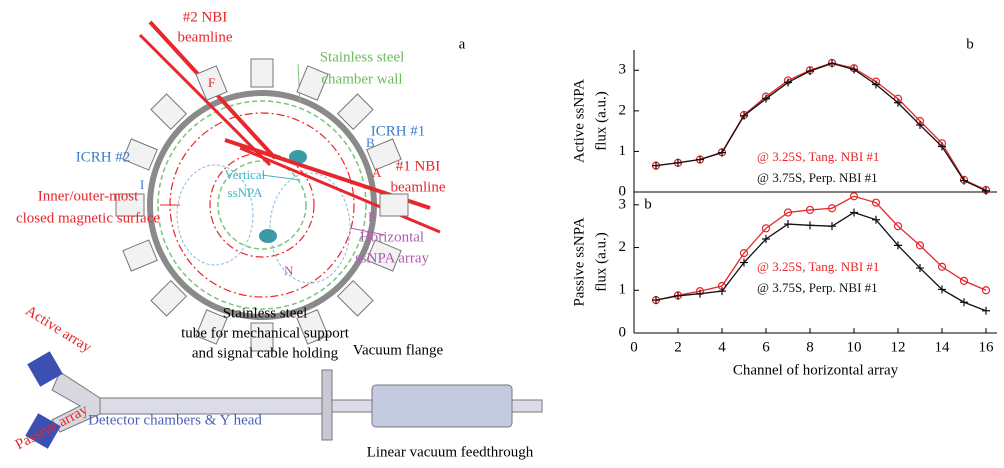 The height and width of the screenshot is (468, 1004). What do you see at coordinates (58, 329) in the screenshot?
I see `label: Active array` at bounding box center [58, 329].